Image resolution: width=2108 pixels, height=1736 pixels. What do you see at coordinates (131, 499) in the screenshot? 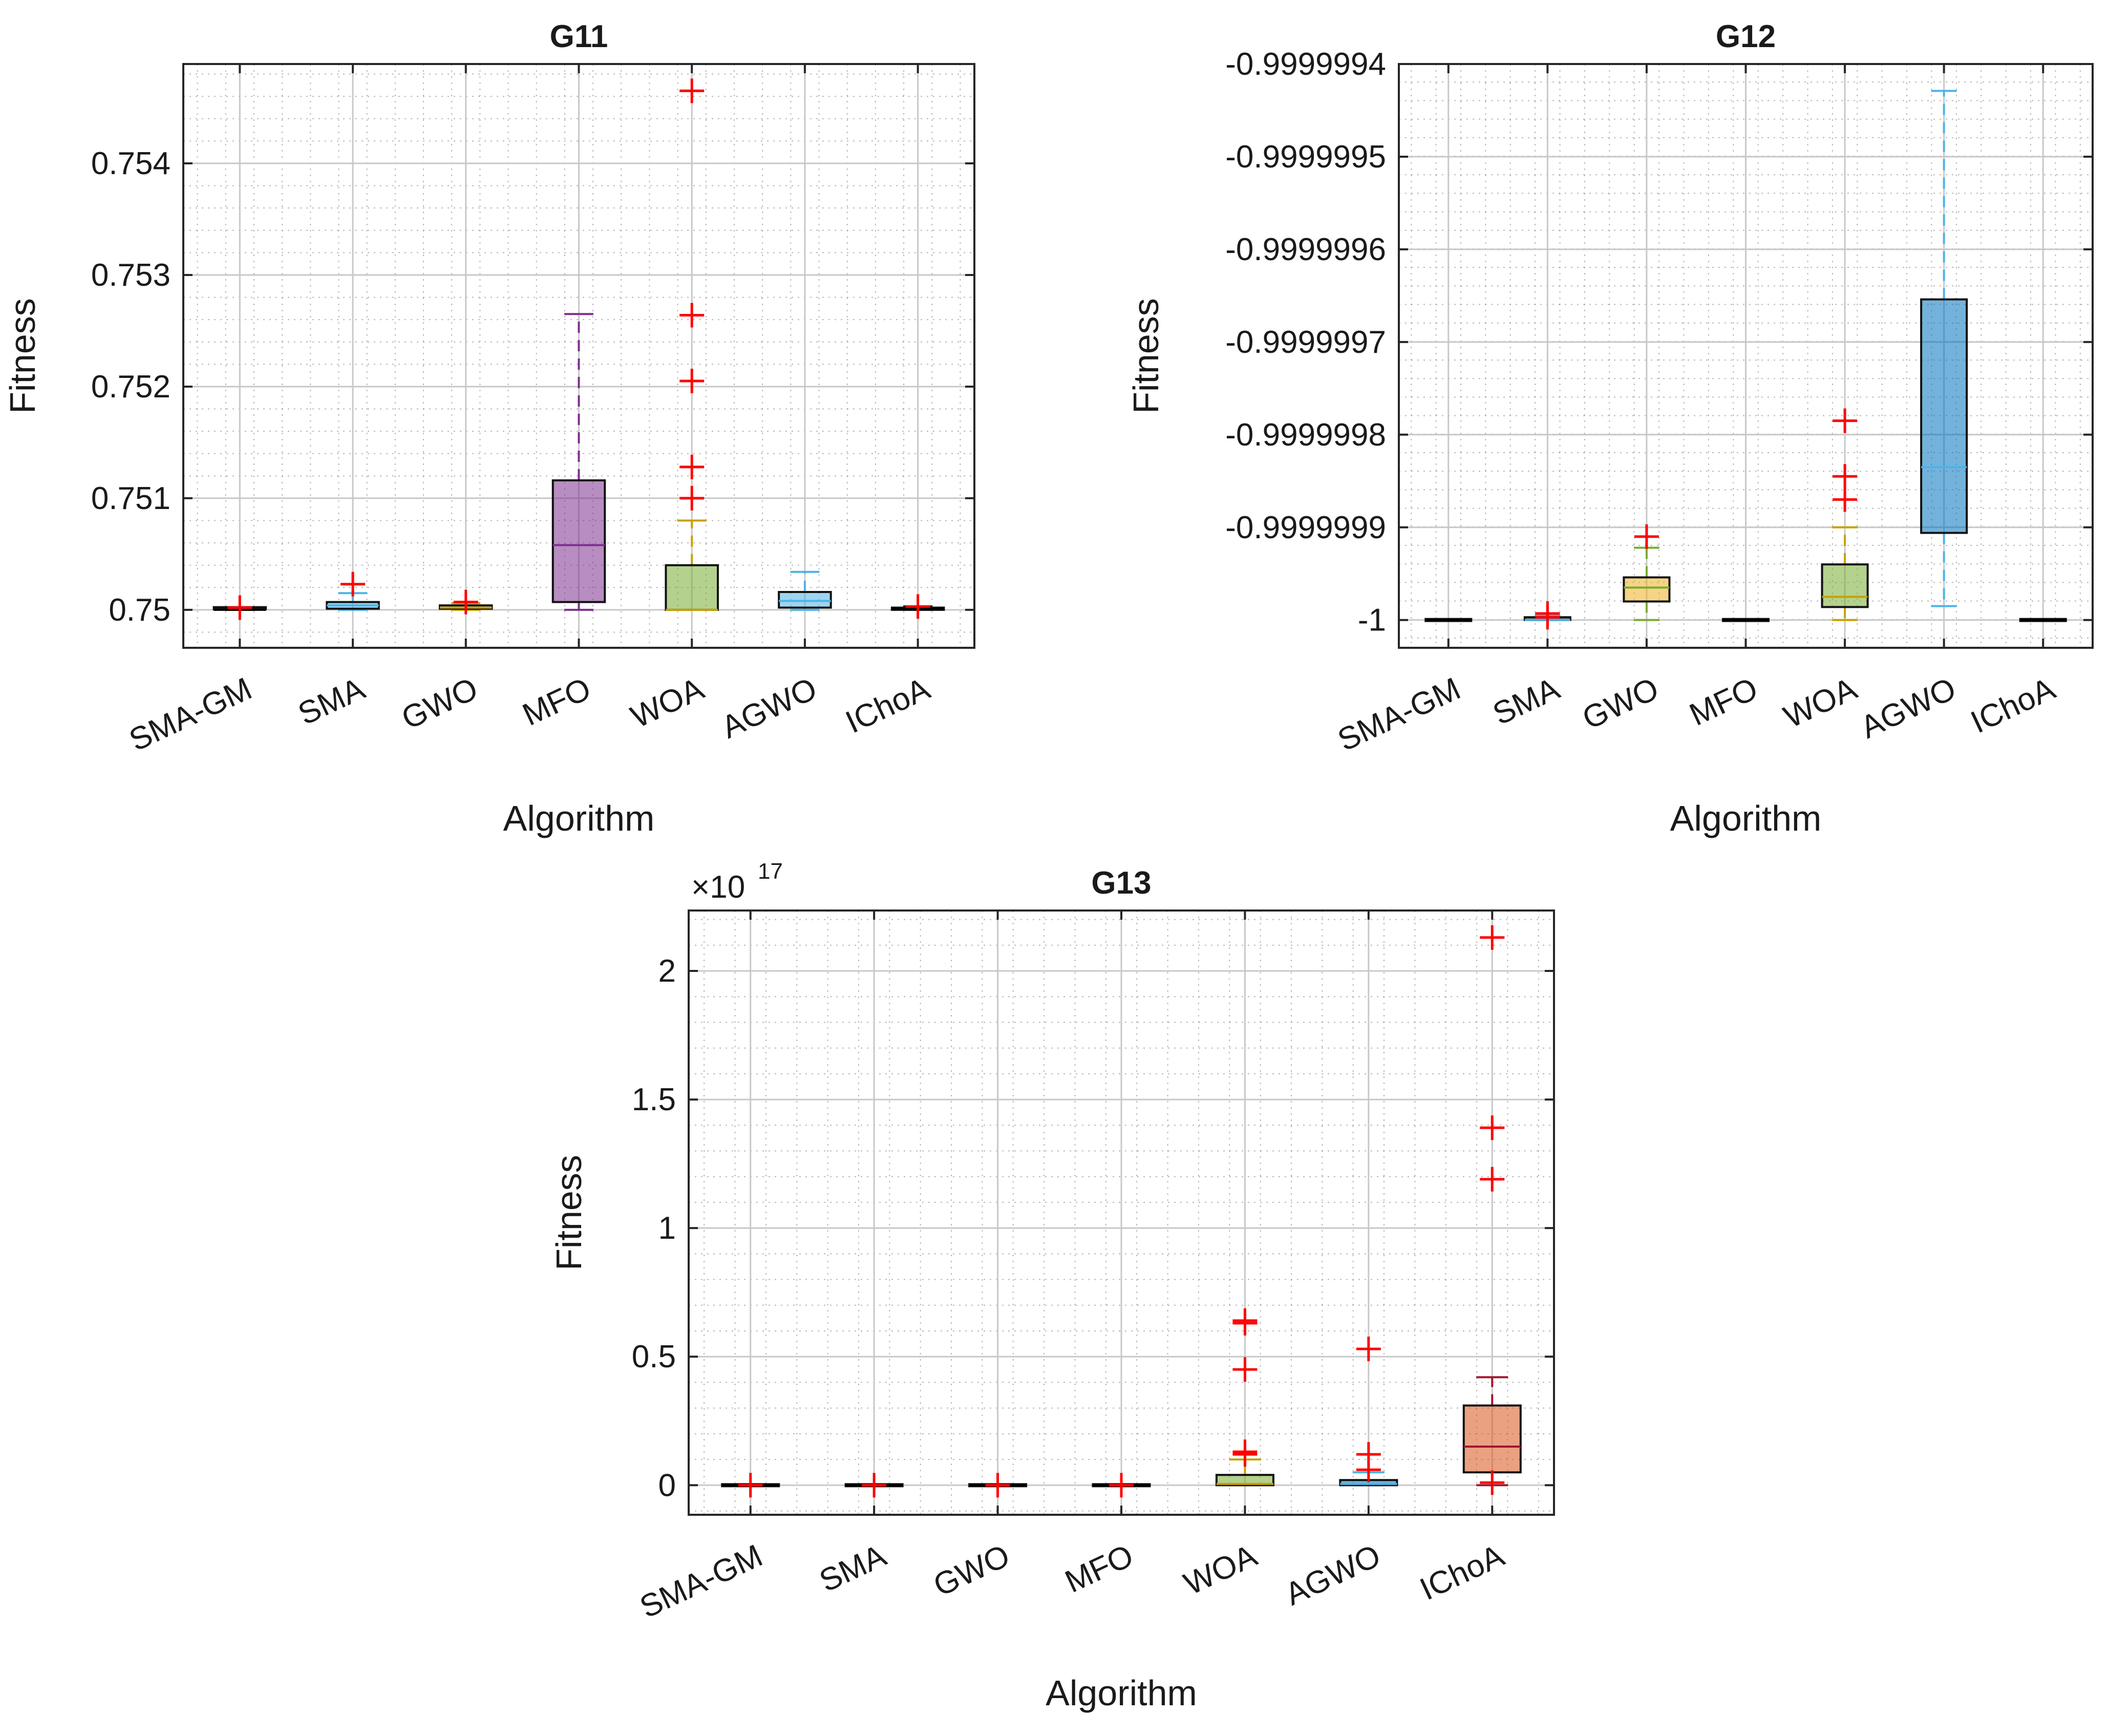
I see `y-tick-label: 0.751` at bounding box center [131, 499].